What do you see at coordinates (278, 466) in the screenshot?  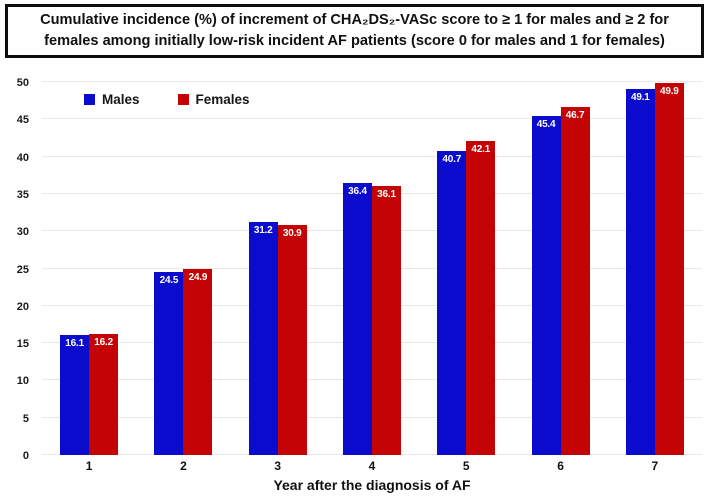 I see `x-tick-label-3: 3` at bounding box center [278, 466].